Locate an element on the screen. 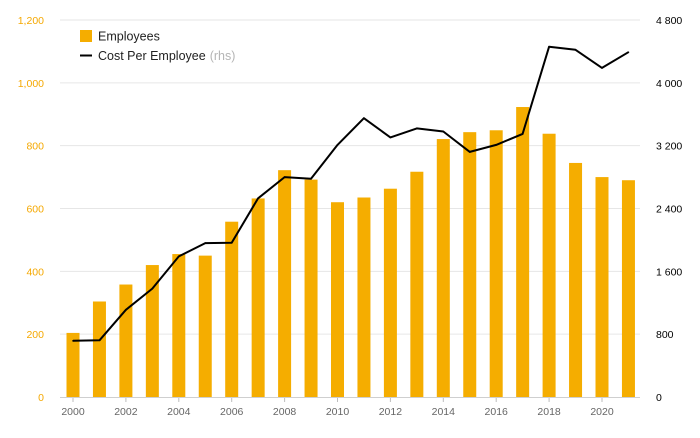 This screenshot has height=438, width=700. legend-label-employees: Employees is located at coordinates (129, 37).